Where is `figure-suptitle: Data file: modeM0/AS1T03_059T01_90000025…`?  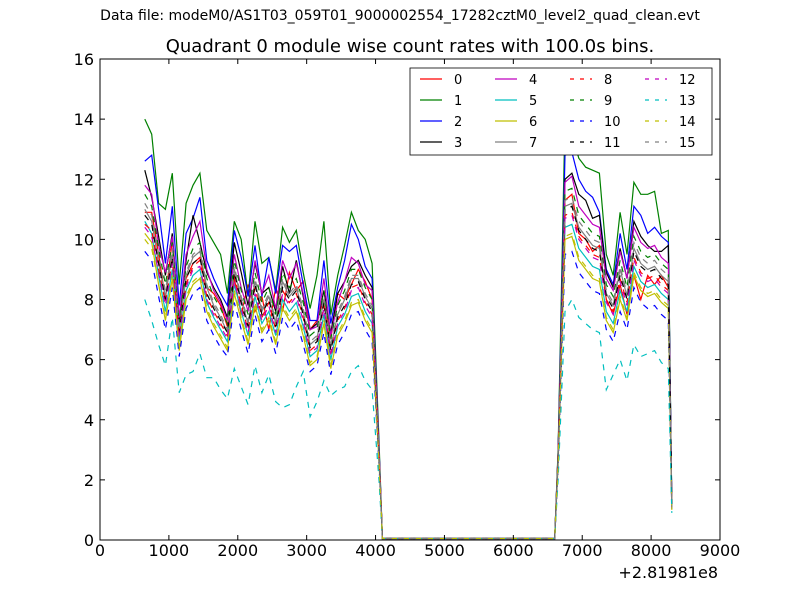 figure-suptitle: Data file: modeM0/AS1T03_059T01_90000025… is located at coordinates (400, 16).